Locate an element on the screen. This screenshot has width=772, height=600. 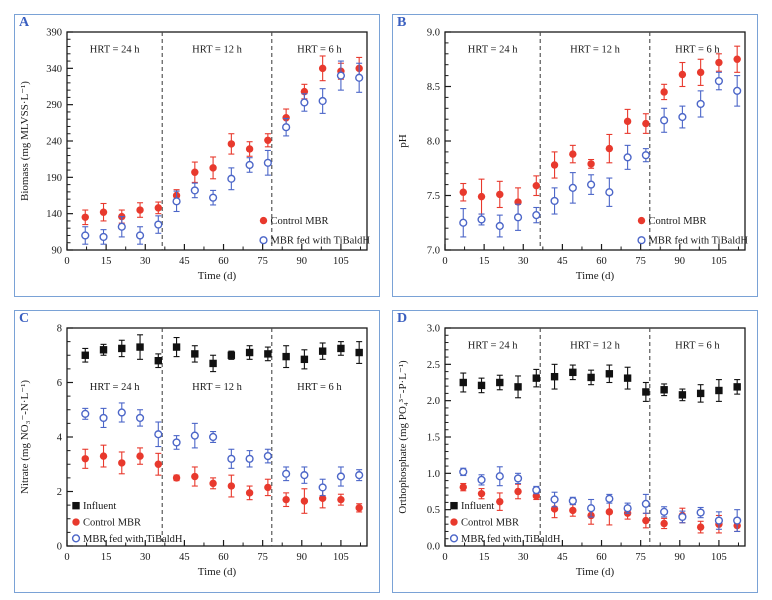
y-axis-title: Orthophosphate (mg PO₄³⁻-P·L⁻¹) is located at coordinates (403, 437).